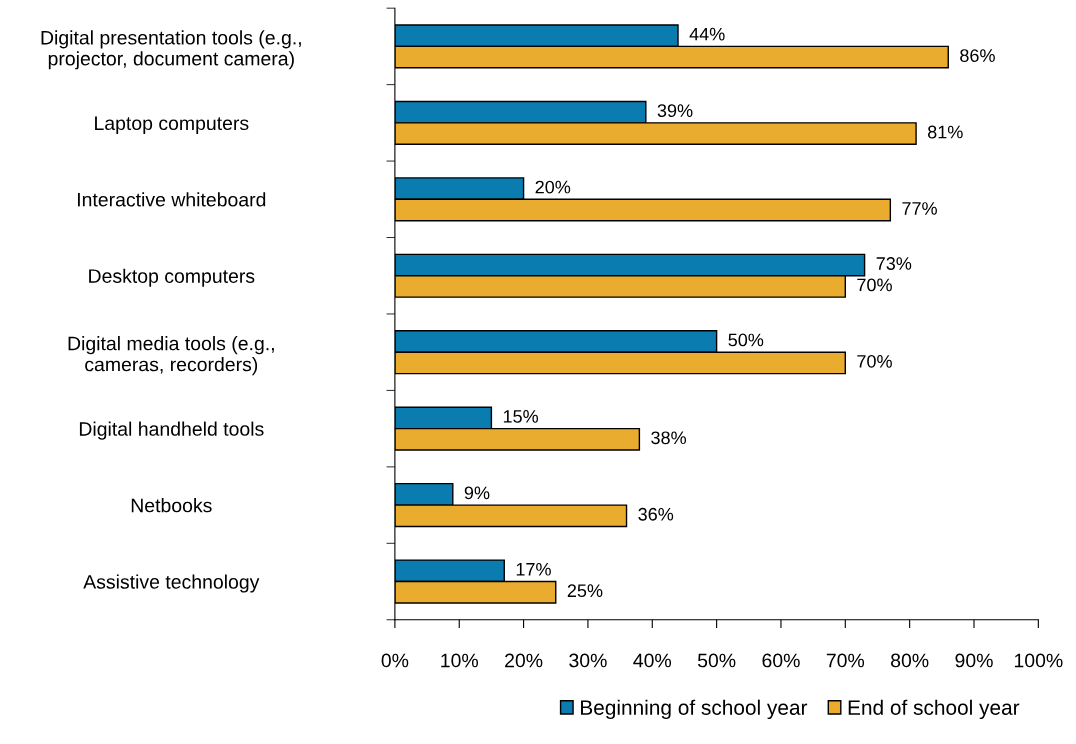  I want to click on x-tick-label: 60%, so click(781, 660).